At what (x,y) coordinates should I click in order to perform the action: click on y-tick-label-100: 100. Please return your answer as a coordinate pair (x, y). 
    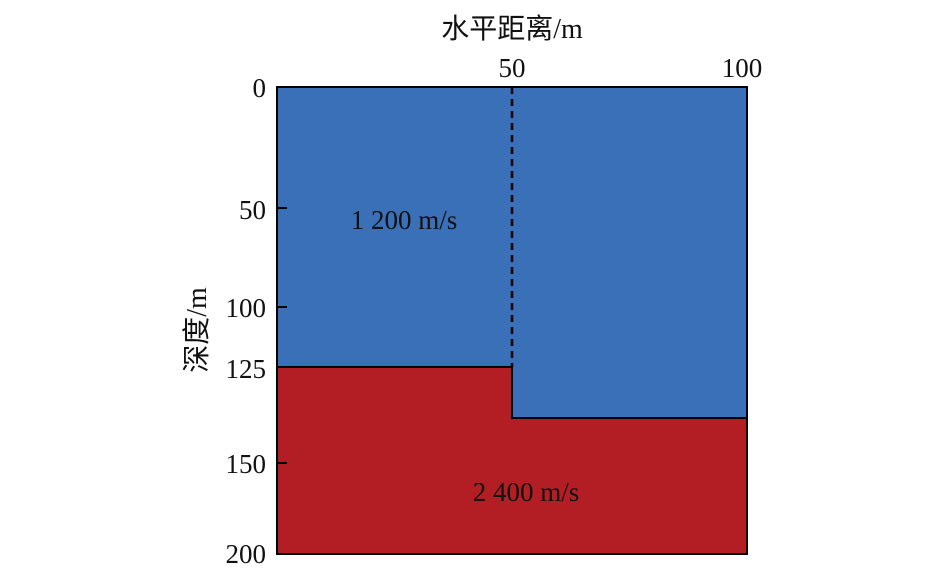
    Looking at the image, I should click on (246, 308).